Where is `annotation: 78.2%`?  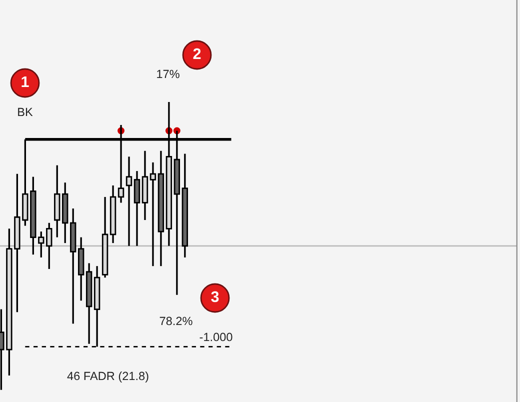 annotation: 78.2% is located at coordinates (176, 321).